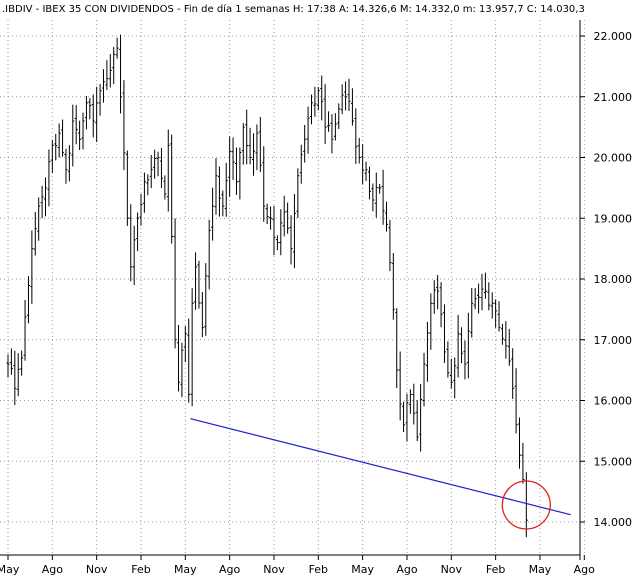  I want to click on y-tick-label: 20.000, so click(613, 158).